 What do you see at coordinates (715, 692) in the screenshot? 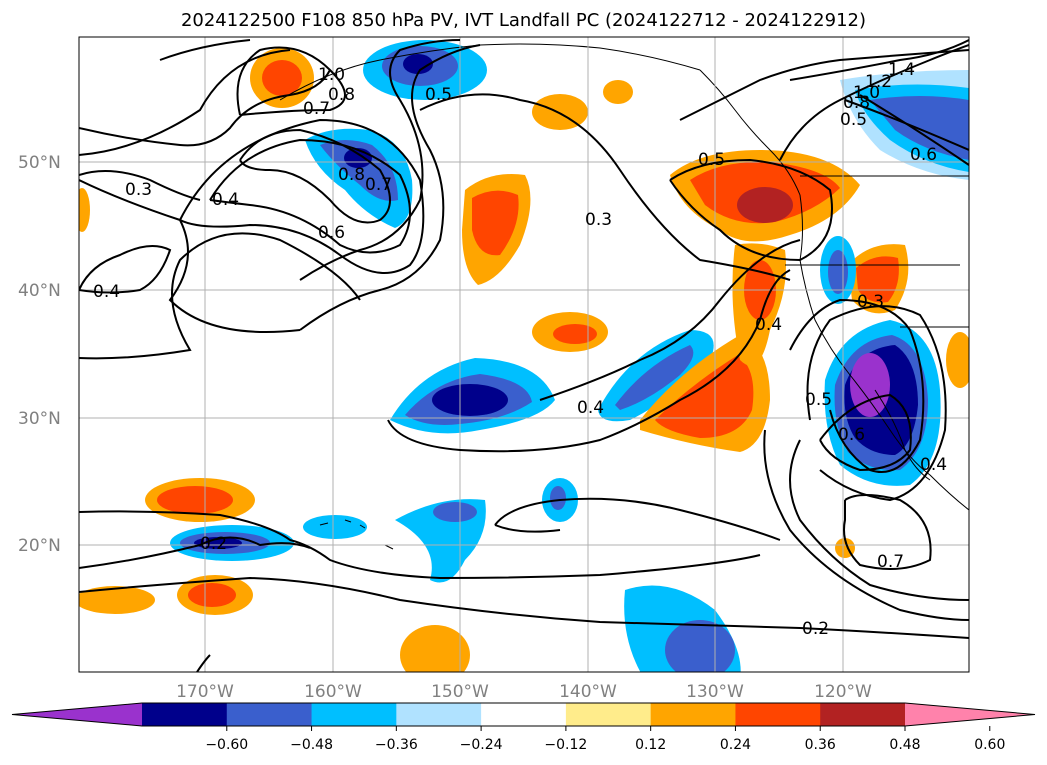
I see `lon-label: 130°W` at bounding box center [715, 692].